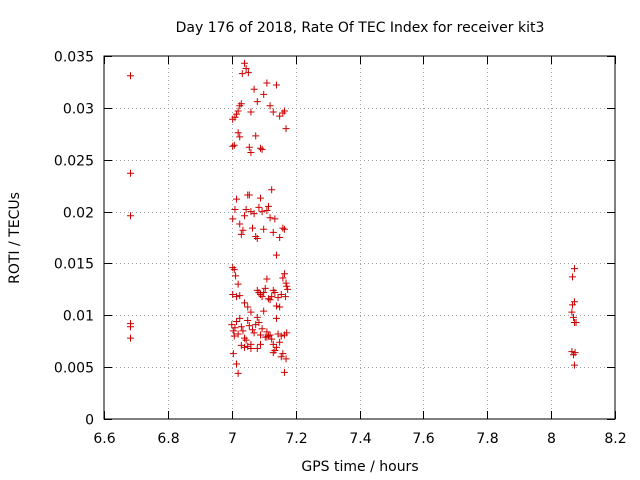 The height and width of the screenshot is (480, 640). Describe the element at coordinates (487, 439) in the screenshot. I see `x-tick-label: 7.8` at that location.